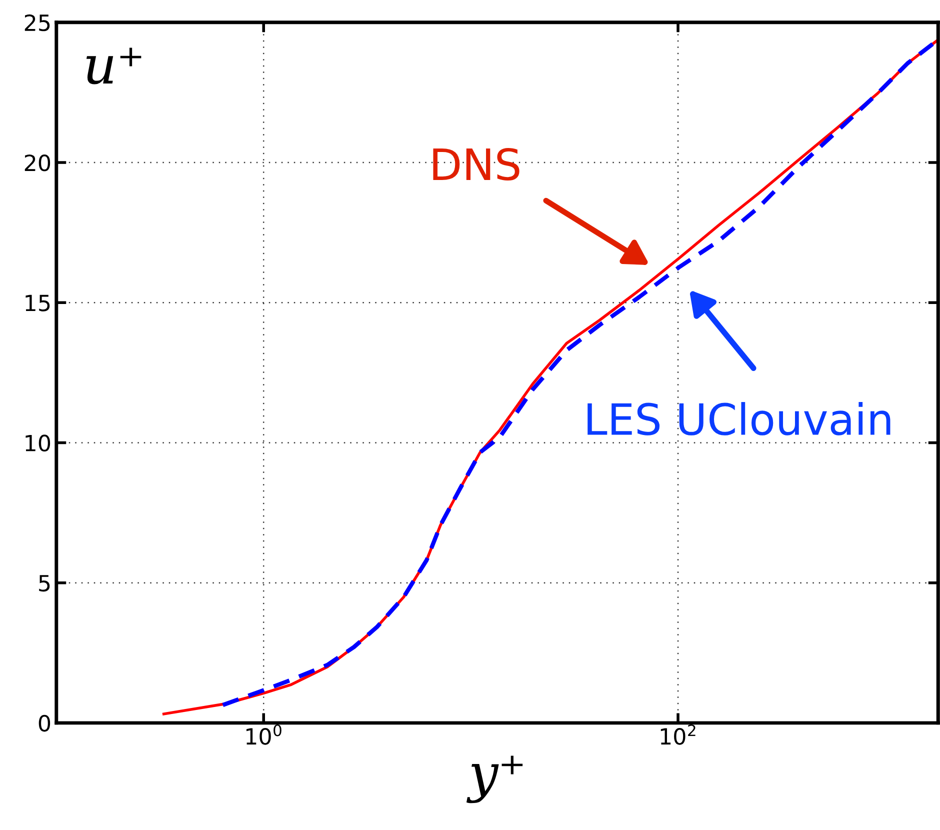 This screenshot has width=940, height=830. Describe the element at coordinates (739, 419) in the screenshot. I see `series-label: LES UClouvain` at that location.